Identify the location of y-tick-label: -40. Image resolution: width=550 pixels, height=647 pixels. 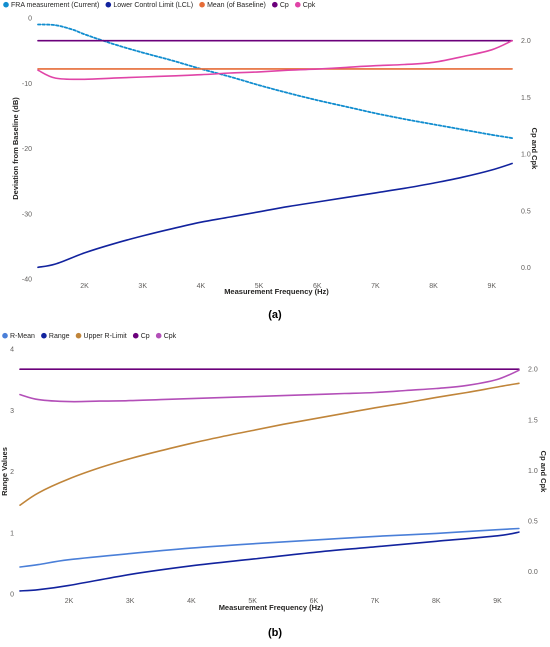
(27, 280).